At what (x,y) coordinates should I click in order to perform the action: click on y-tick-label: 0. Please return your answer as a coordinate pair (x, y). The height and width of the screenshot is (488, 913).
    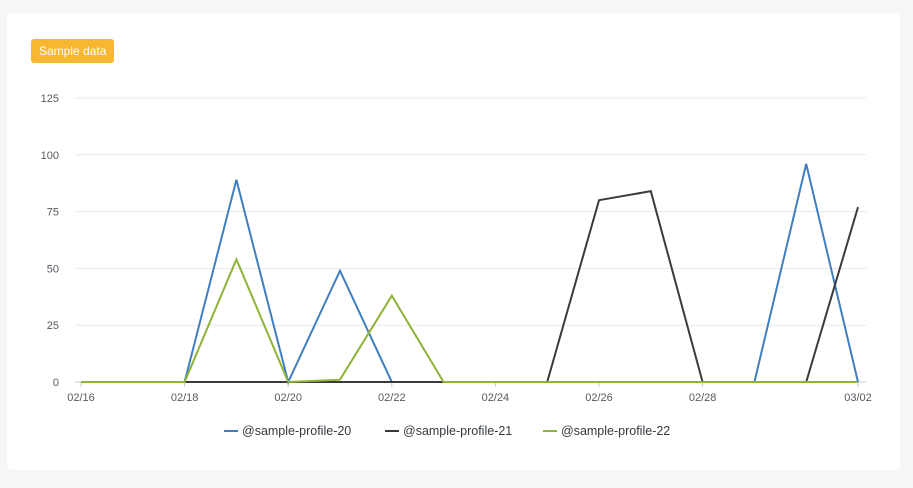
    Looking at the image, I should click on (56, 383).